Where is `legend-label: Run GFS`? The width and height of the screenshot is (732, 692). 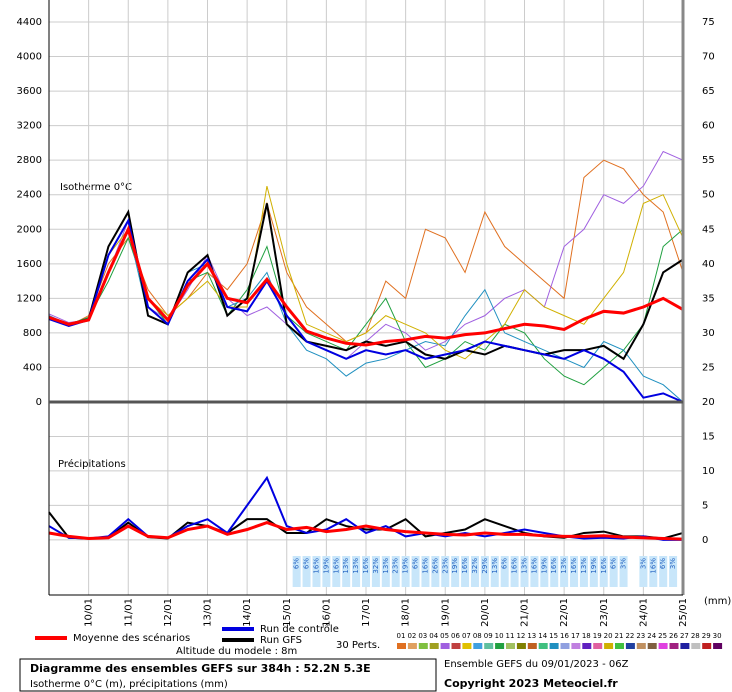 legend-label: Run GFS is located at coordinates (281, 640).